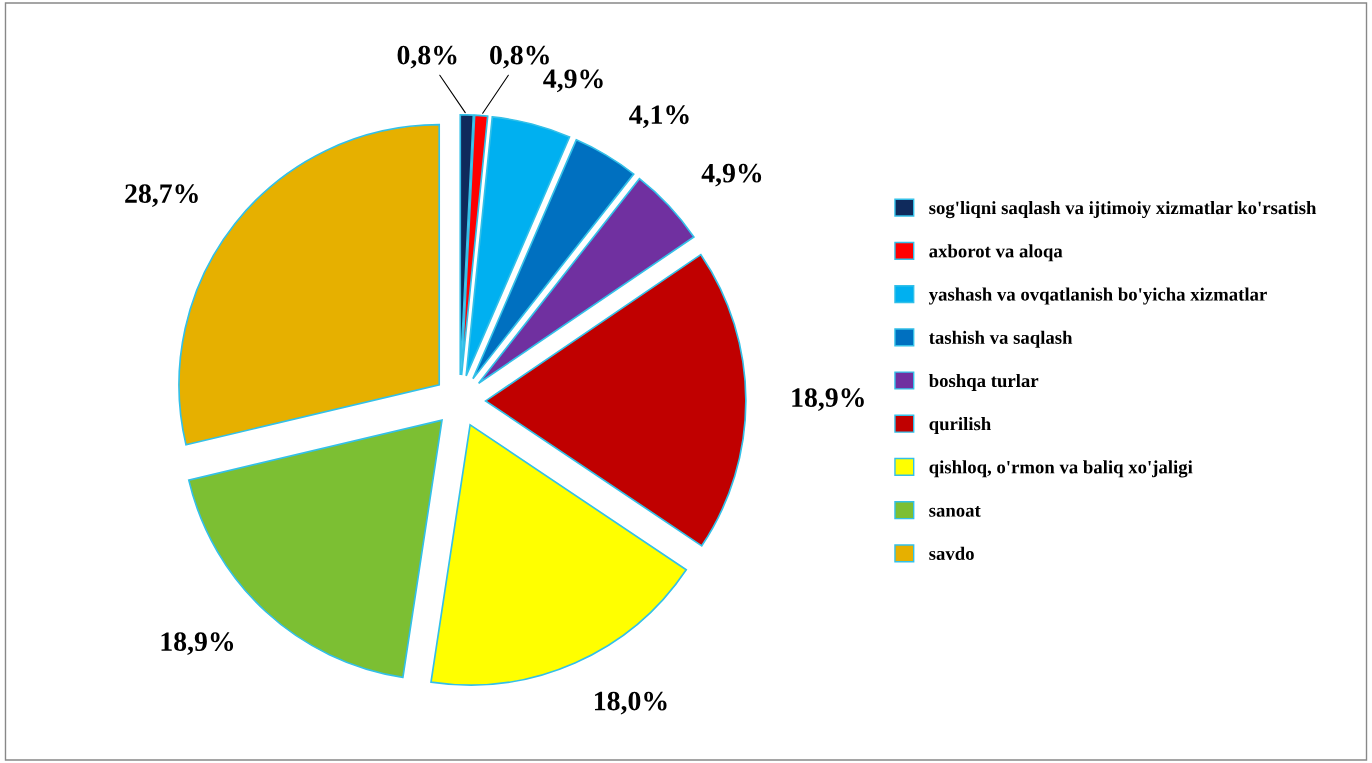  What do you see at coordinates (996, 253) in the screenshot?
I see `legend-label: axborot va aloqa` at bounding box center [996, 253].